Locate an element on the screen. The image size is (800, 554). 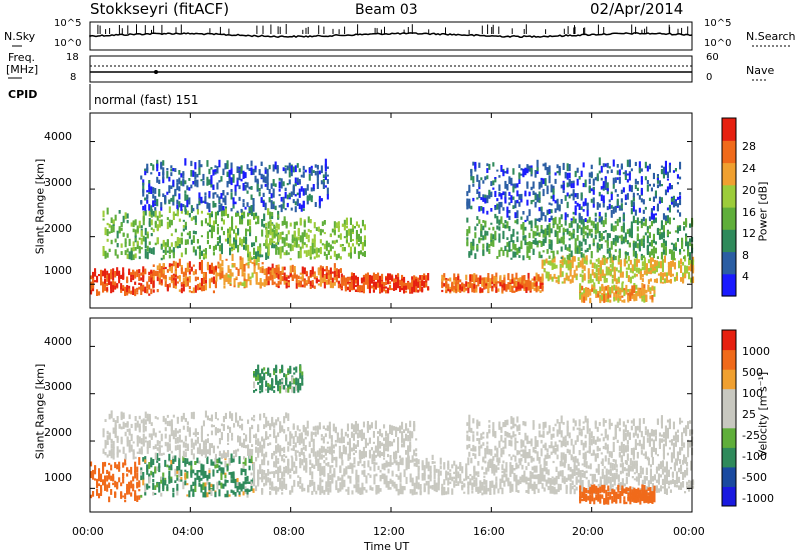
noise-tick-left-top: 10^5 is located at coordinates (68, 23).